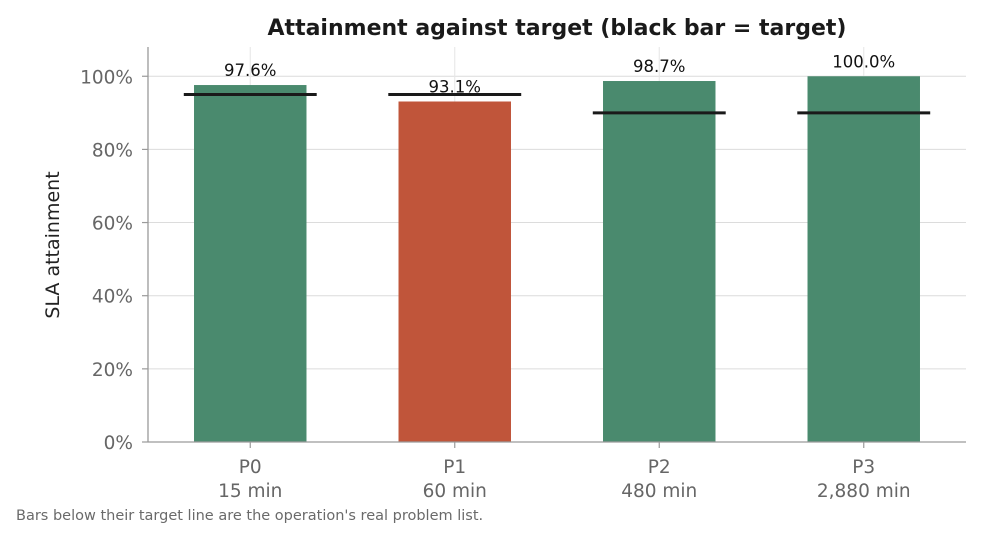  Describe the element at coordinates (455, 491) in the screenshot. I see `x-tick-sublabel-p1: 60 min` at that location.